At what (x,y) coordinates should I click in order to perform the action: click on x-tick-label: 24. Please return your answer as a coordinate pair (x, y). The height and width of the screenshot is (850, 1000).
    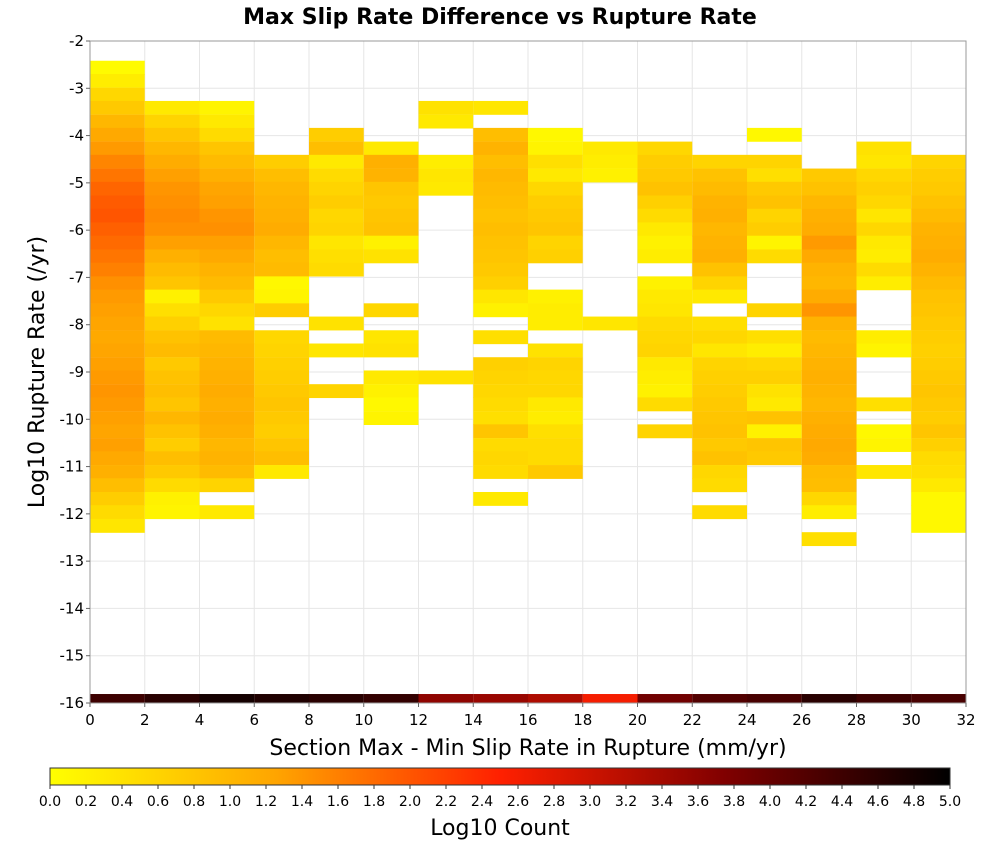
    Looking at the image, I should click on (746, 720).